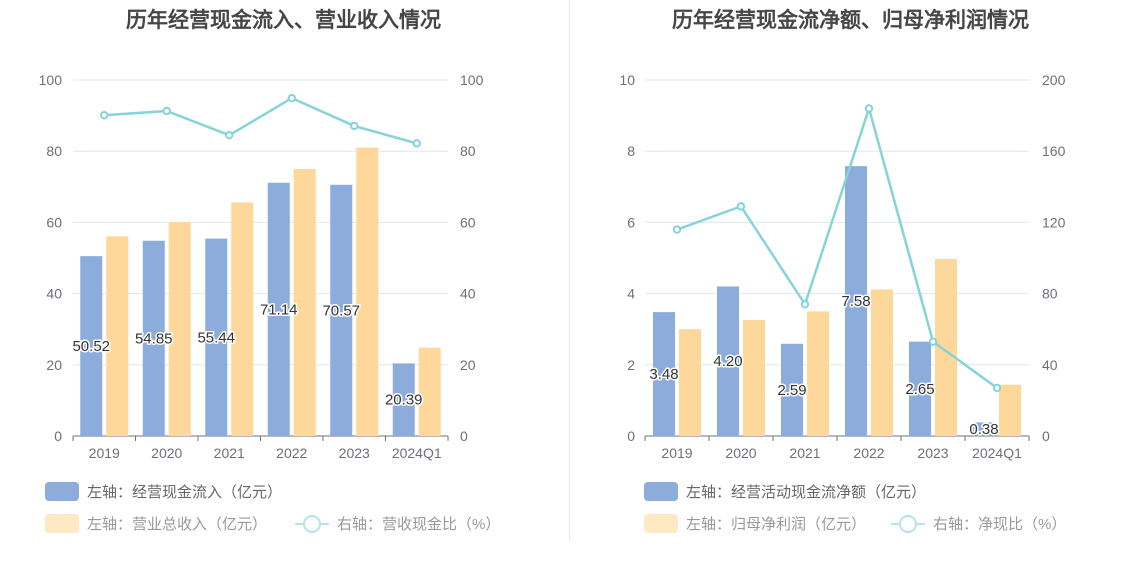 This screenshot has width=1134, height=582. What do you see at coordinates (404, 400) in the screenshot?
I see `bar-data-label: 20.39` at bounding box center [404, 400].